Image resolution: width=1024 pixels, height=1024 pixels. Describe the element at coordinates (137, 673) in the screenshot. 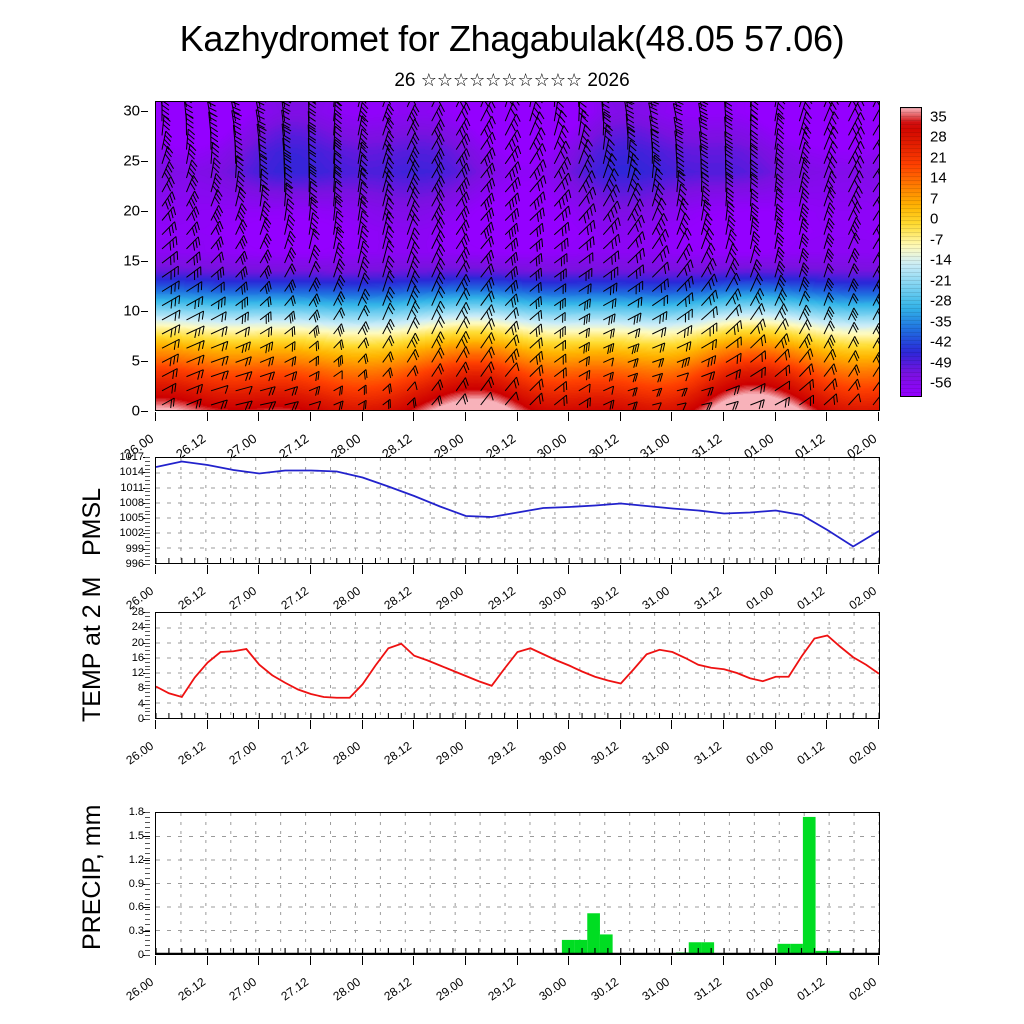

I see `axis-tick-label: 12` at that location.